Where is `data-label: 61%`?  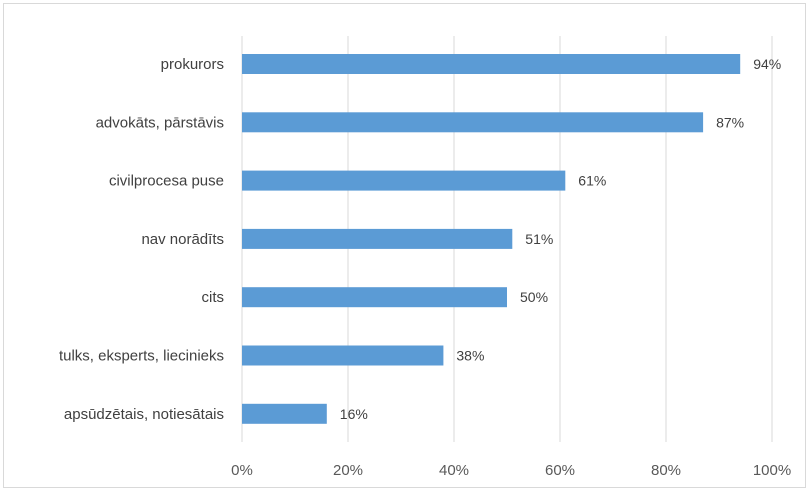
data-label: 61% is located at coordinates (592, 181).